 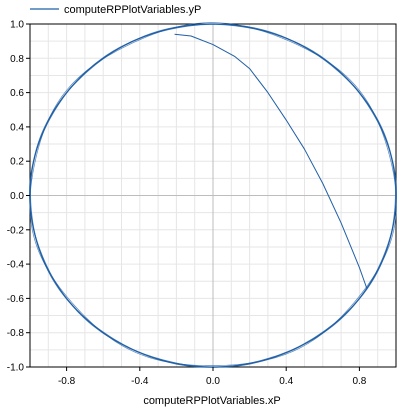 What do you see at coordinates (17, 25) in the screenshot?
I see `y-tick-label: 1.0` at bounding box center [17, 25].